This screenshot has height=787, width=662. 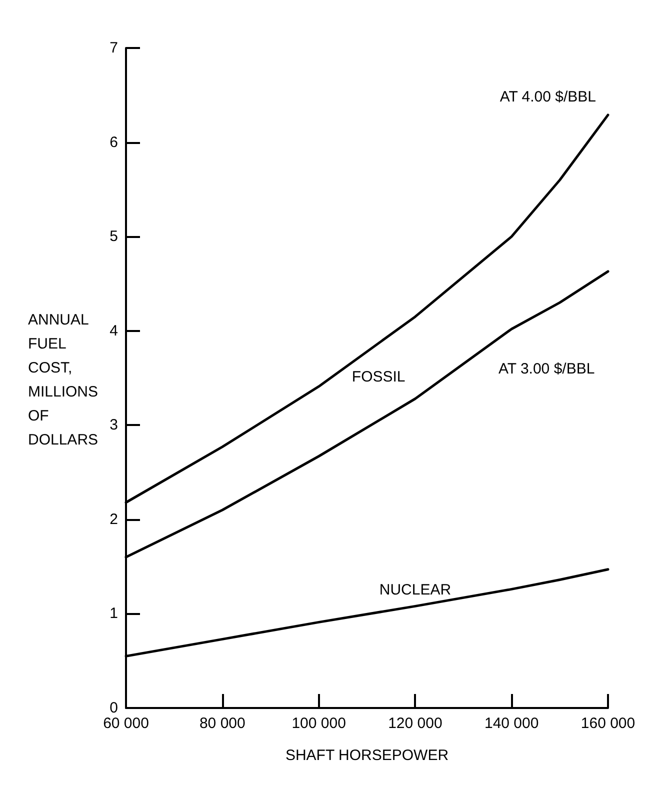 I want to click on y-tick-label: 5, so click(x=114, y=237).